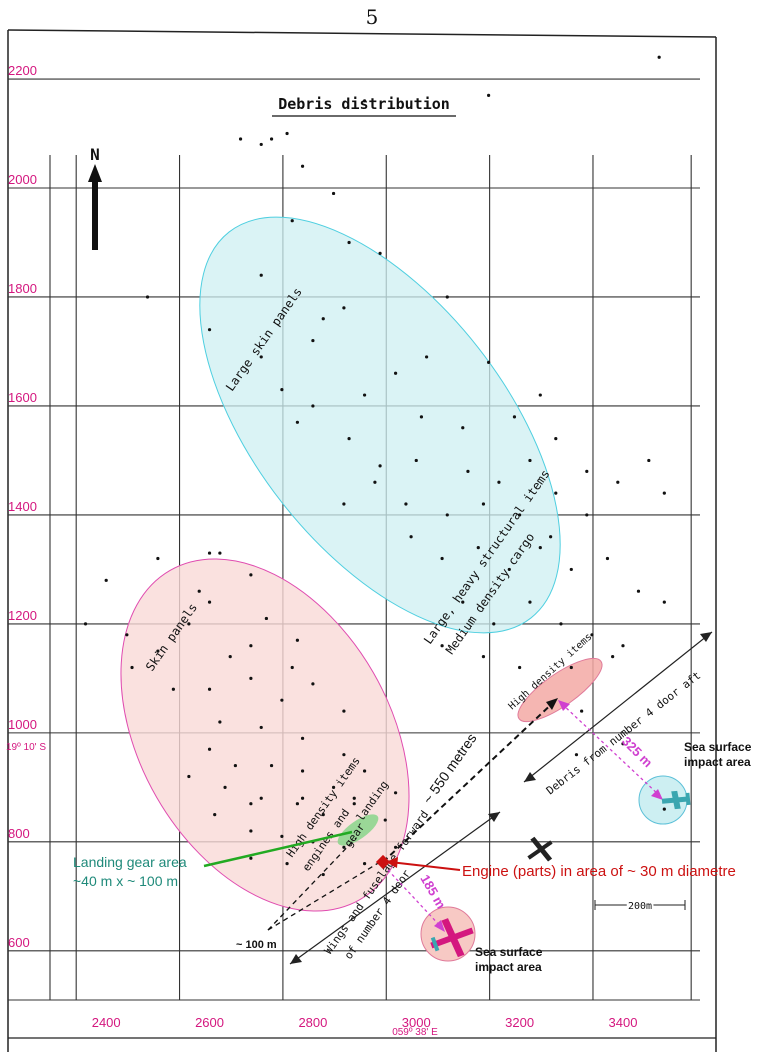 This screenshot has width=761, height=1058. What do you see at coordinates (256, 945) in the screenshot?
I see `label-100-m: ~ 100 m` at bounding box center [256, 945].